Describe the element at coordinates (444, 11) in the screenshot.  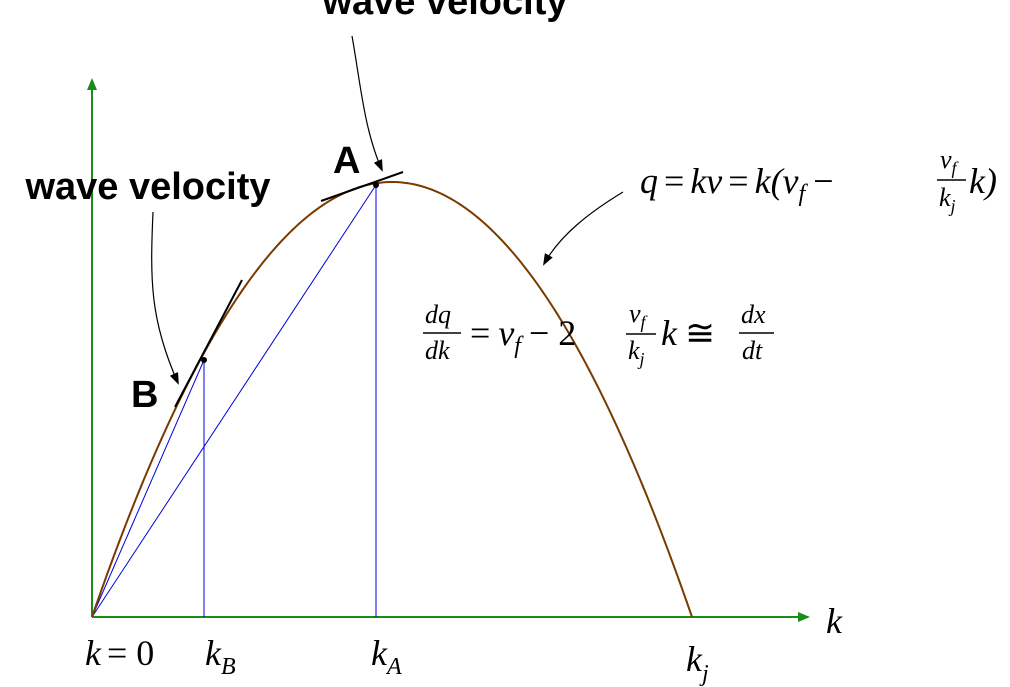
I see `wave-velocity-label-top: wave velocity` at that location.